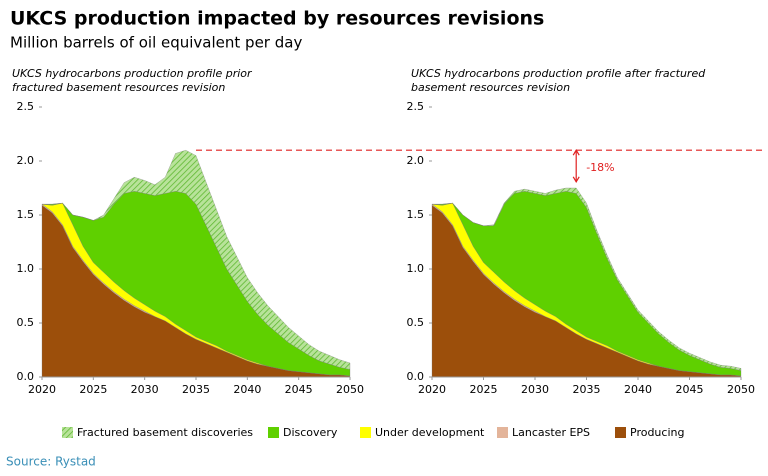 The width and height of the screenshot is (768, 476). Describe the element at coordinates (600, 167) in the screenshot. I see `annotation-label: -18%` at that location.